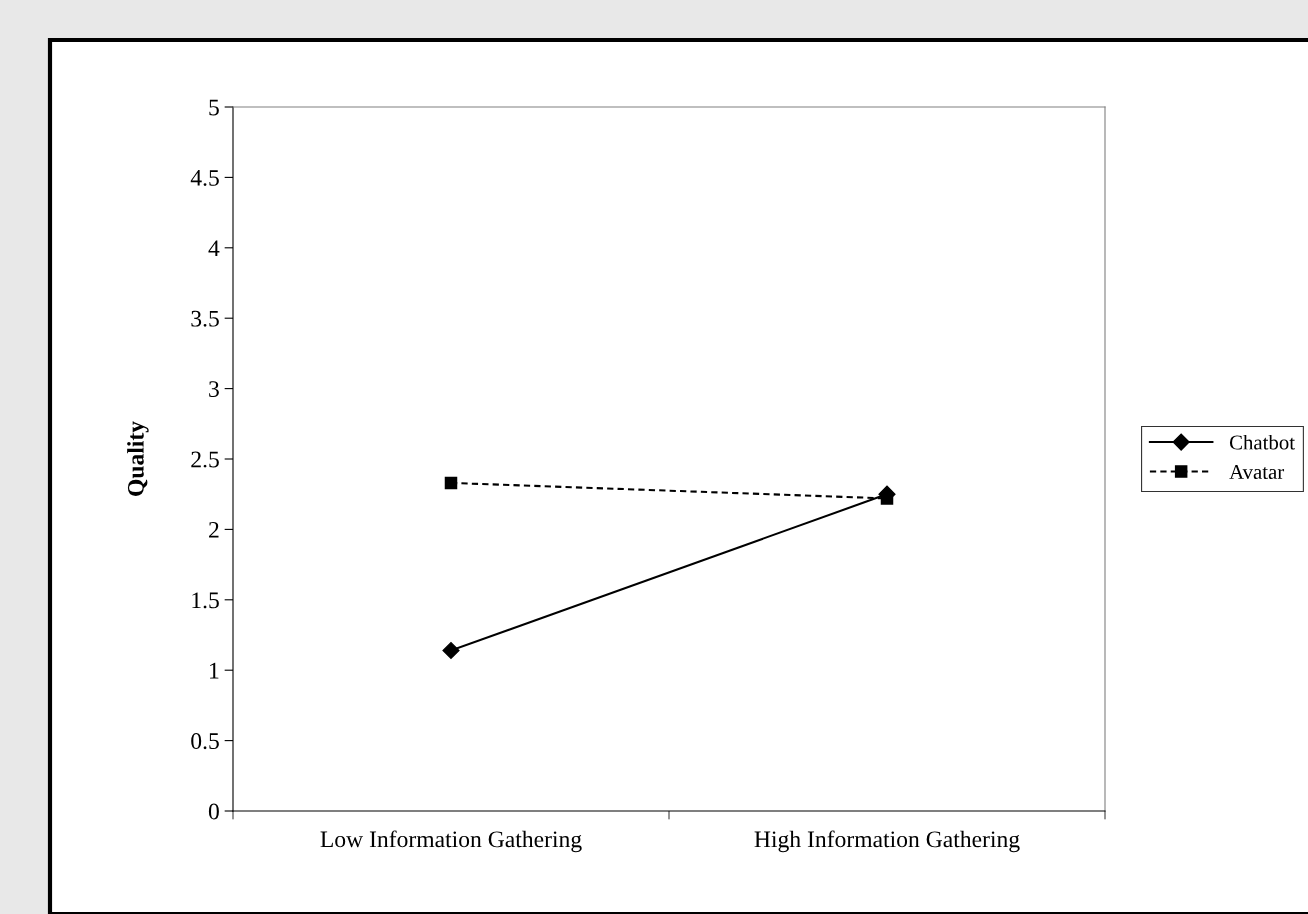 The image size is (1308, 914). Describe the element at coordinates (1262, 442) in the screenshot. I see `legend-label: Chatbot` at that location.